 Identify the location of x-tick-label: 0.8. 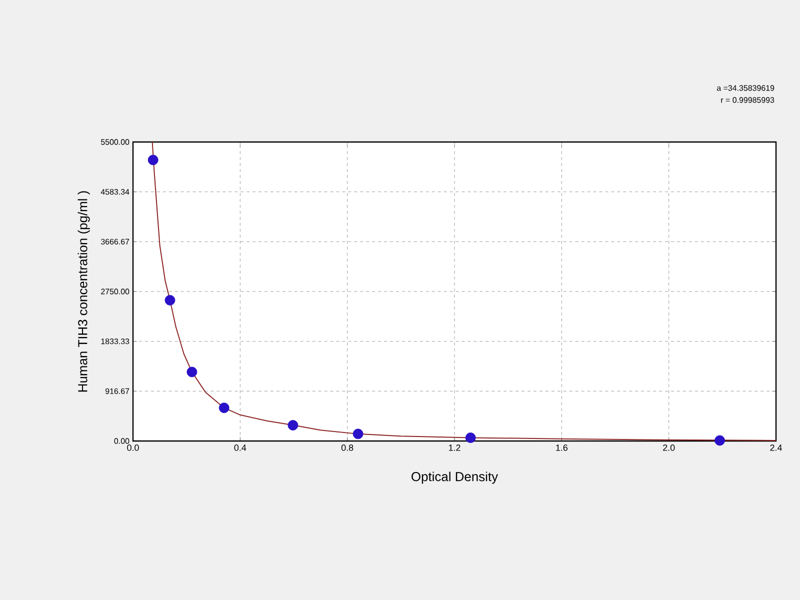
(347, 447).